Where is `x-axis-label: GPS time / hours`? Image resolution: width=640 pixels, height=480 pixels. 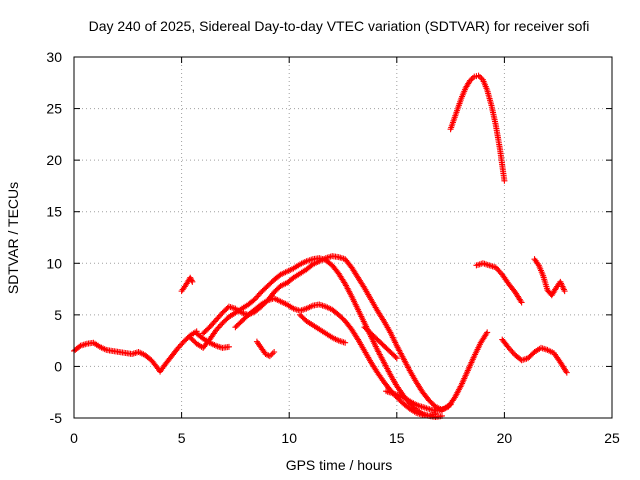 x-axis-label: GPS time / hours is located at coordinates (339, 465).